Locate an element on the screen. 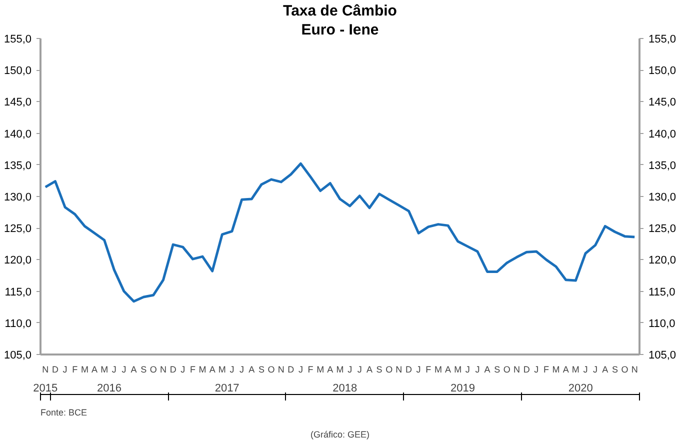 Image resolution: width=679 pixels, height=444 pixels. y-tick-label: 110,0 is located at coordinates (18, 324).